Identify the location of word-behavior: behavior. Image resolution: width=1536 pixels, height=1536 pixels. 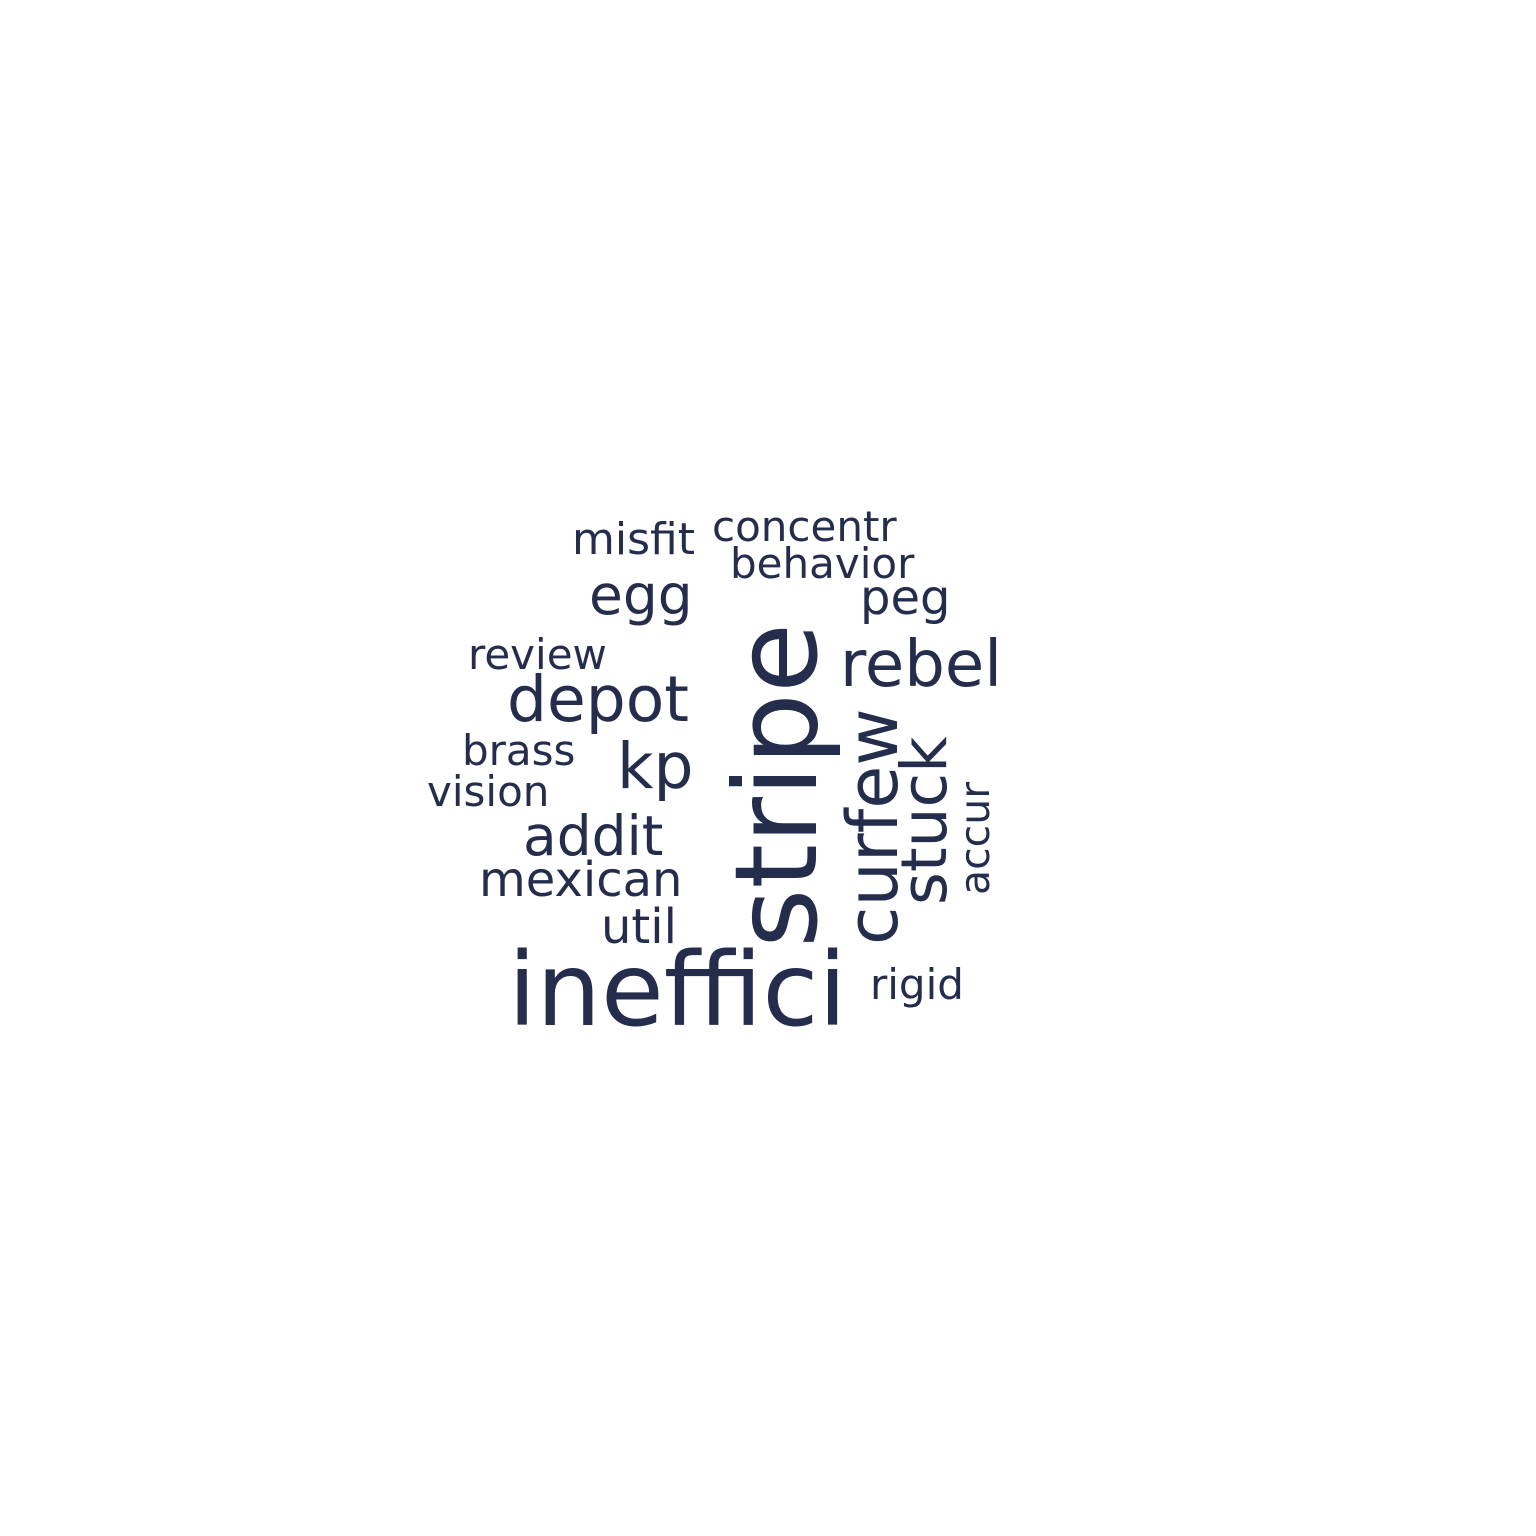
(822, 563).